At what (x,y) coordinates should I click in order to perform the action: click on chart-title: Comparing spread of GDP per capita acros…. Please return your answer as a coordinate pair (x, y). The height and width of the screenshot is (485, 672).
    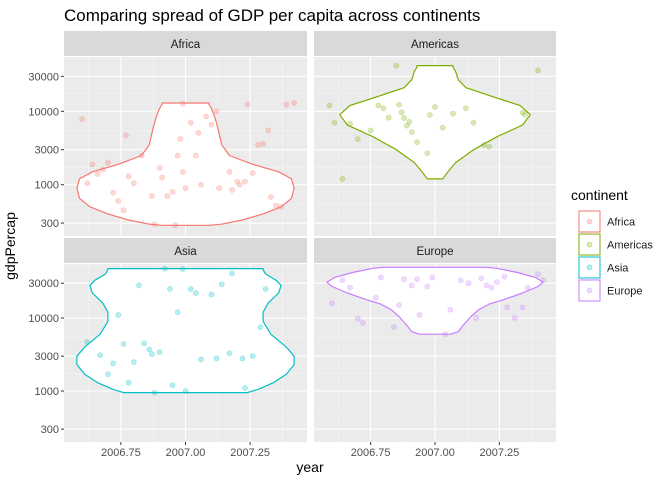
    Looking at the image, I should click on (272, 15).